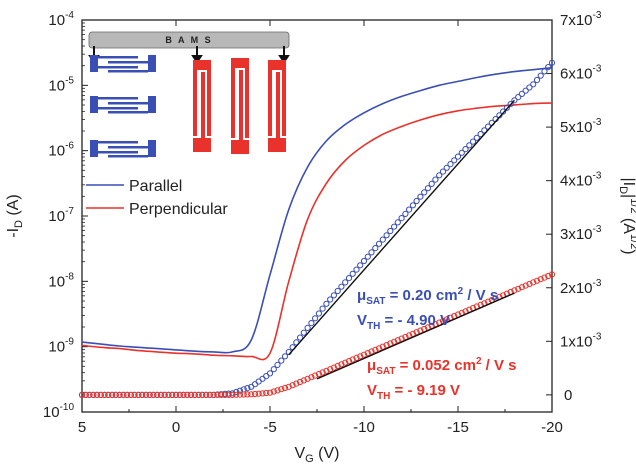 This screenshot has height=464, width=636. What do you see at coordinates (82, 427) in the screenshot?
I see `x-tick-label: 5` at bounding box center [82, 427].